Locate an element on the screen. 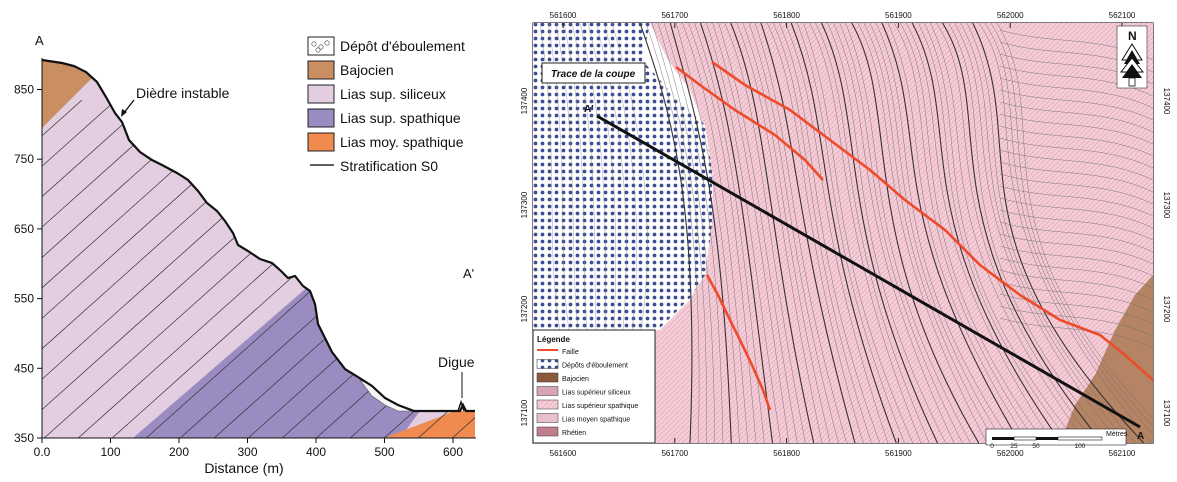 The image size is (1177, 482). eboulement-dots is located at coordinates (622, 176).